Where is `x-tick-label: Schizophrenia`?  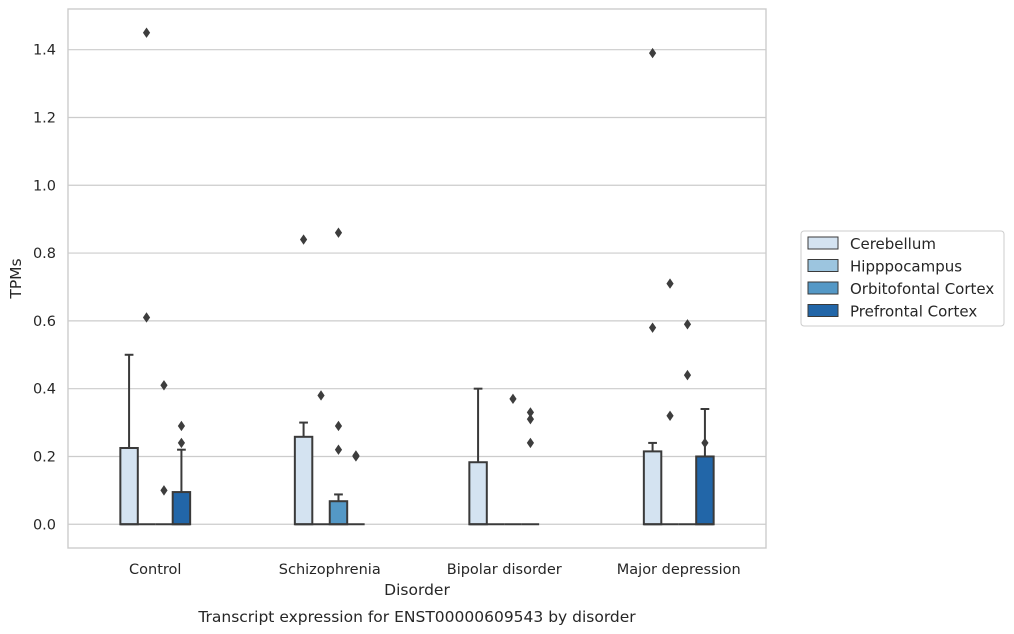
x-tick-label: Schizophrenia is located at coordinates (330, 570).